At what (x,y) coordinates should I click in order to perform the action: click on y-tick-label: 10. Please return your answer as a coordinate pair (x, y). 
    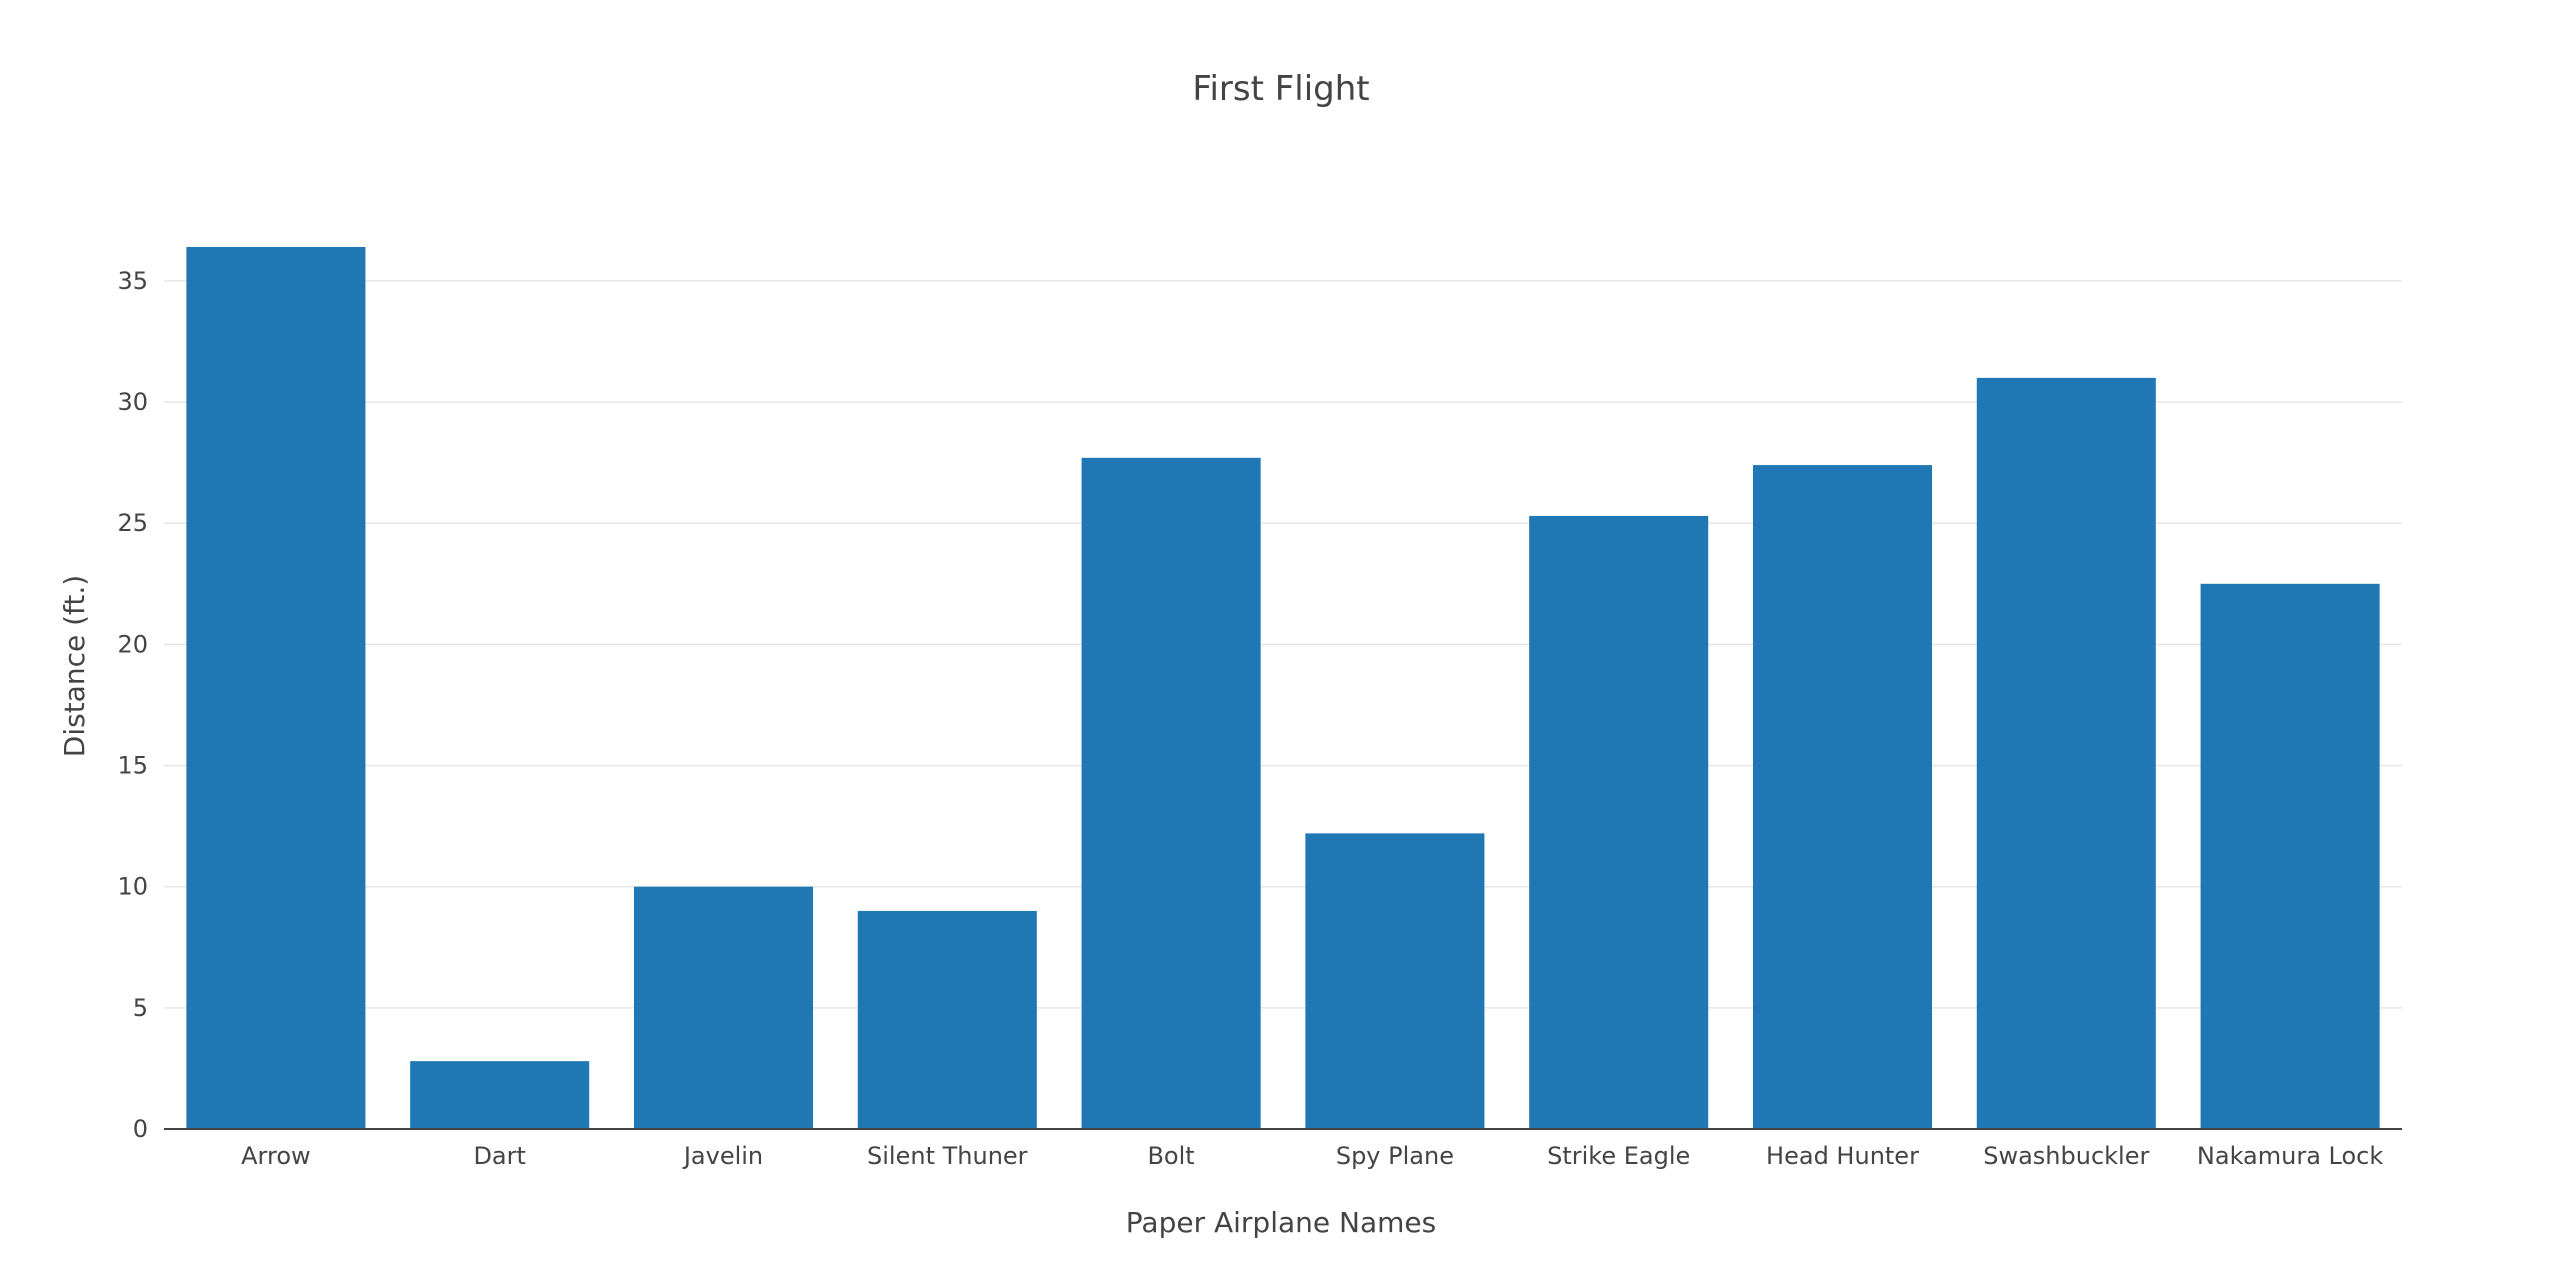
    Looking at the image, I should click on (132, 887).